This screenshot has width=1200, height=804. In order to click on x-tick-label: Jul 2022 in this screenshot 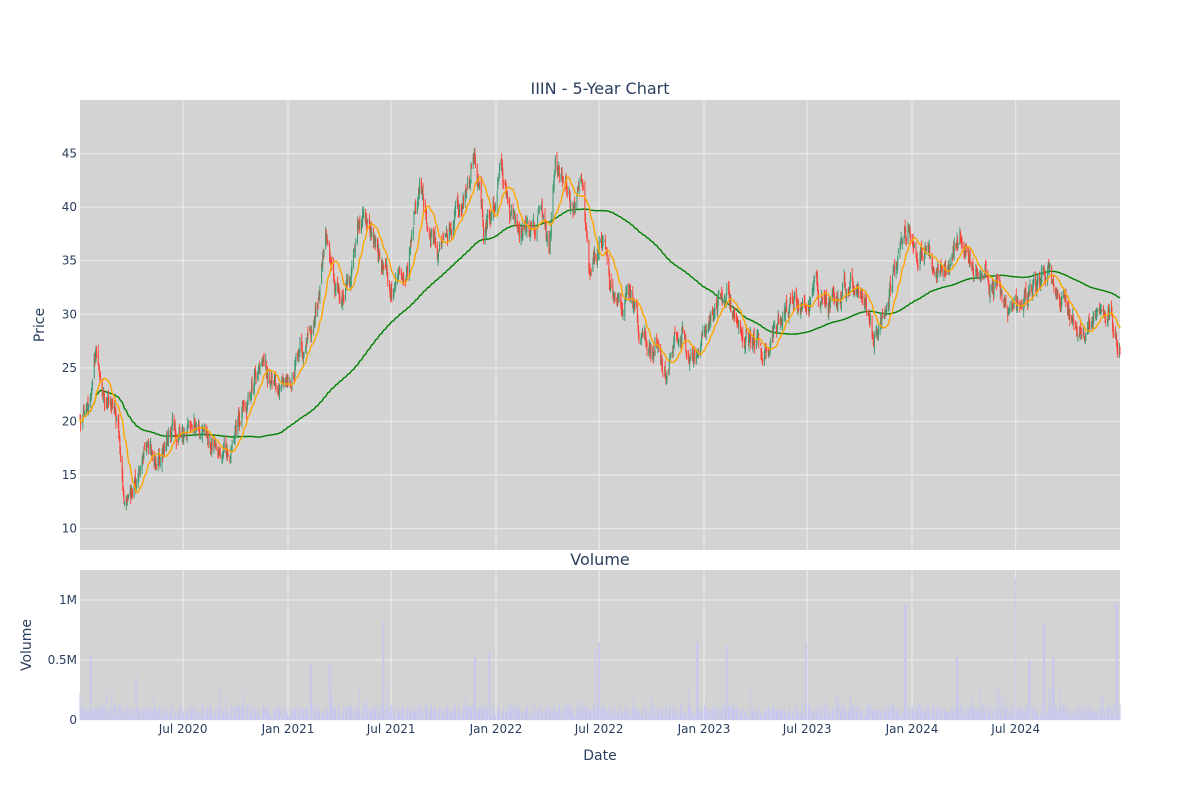, I will do `click(599, 729)`.